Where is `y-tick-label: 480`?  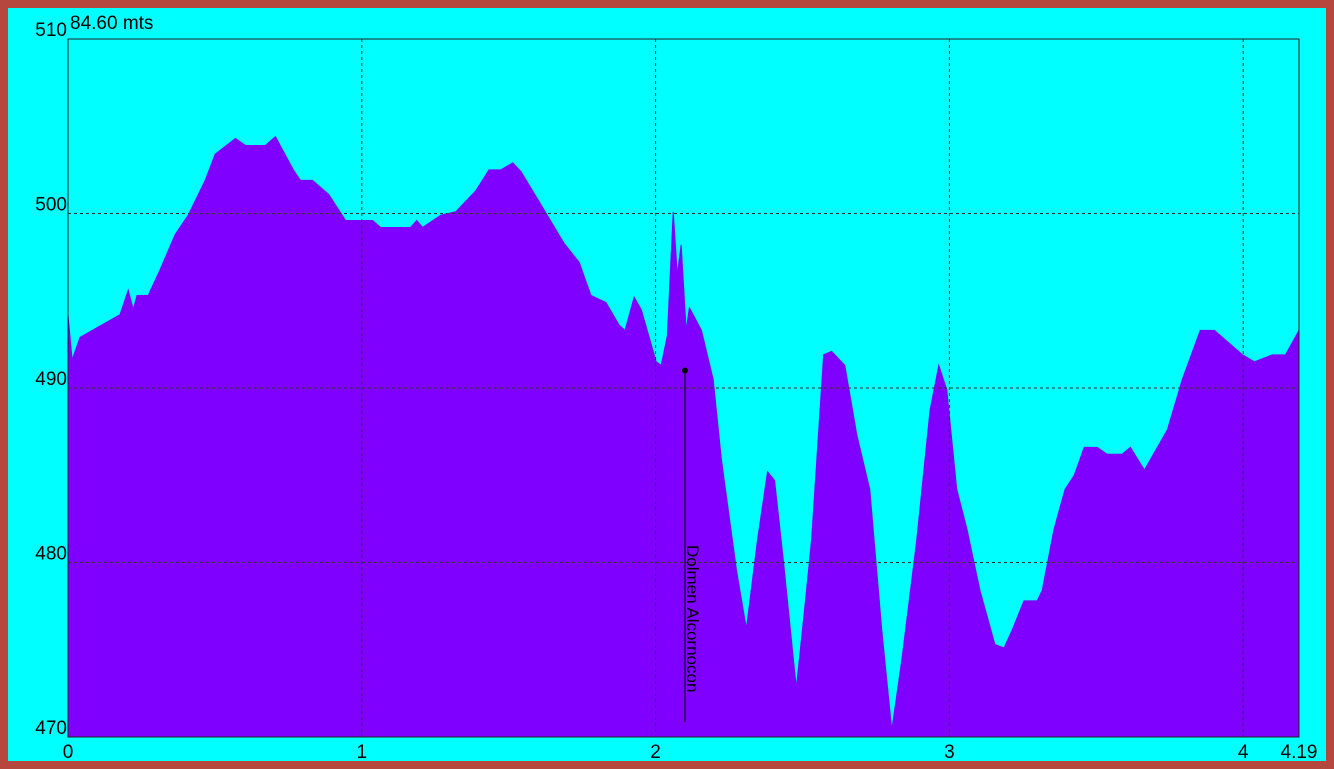
y-tick-label: 480 is located at coordinates (51, 554).